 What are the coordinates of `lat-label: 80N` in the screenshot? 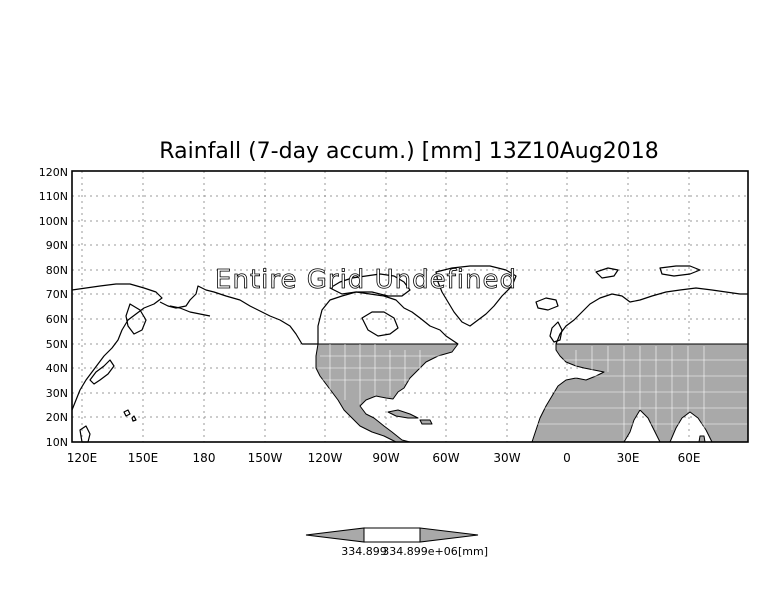 It's located at (57, 270).